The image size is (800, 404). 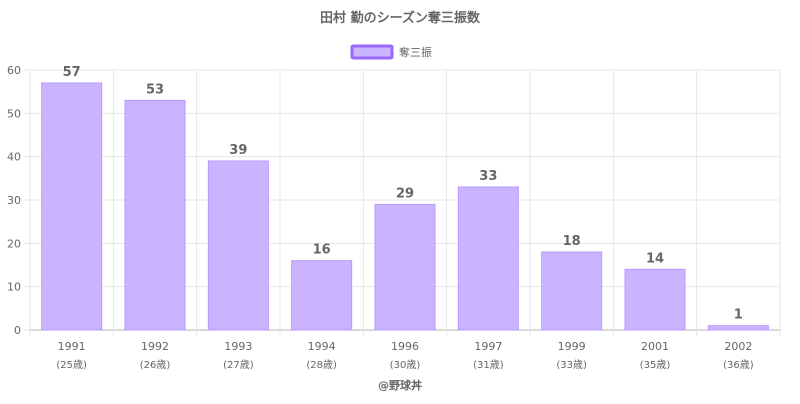 What do you see at coordinates (14, 113) in the screenshot?
I see `y-tick-label: 50` at bounding box center [14, 113].